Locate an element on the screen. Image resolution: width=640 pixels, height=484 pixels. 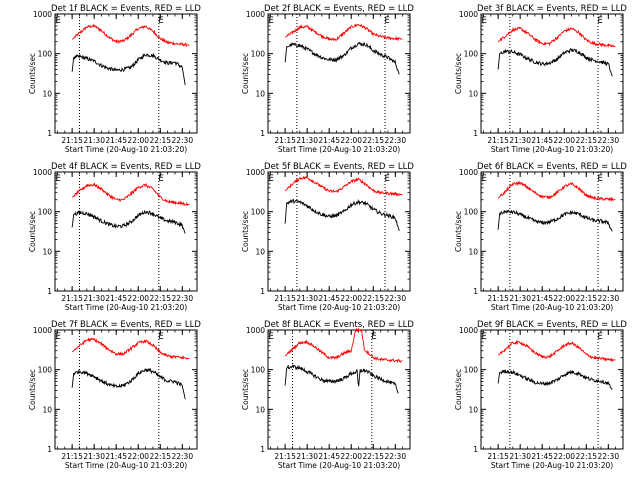
panel-title: Det 4f BLACK = Events, RED = LLD is located at coordinates (126, 167).